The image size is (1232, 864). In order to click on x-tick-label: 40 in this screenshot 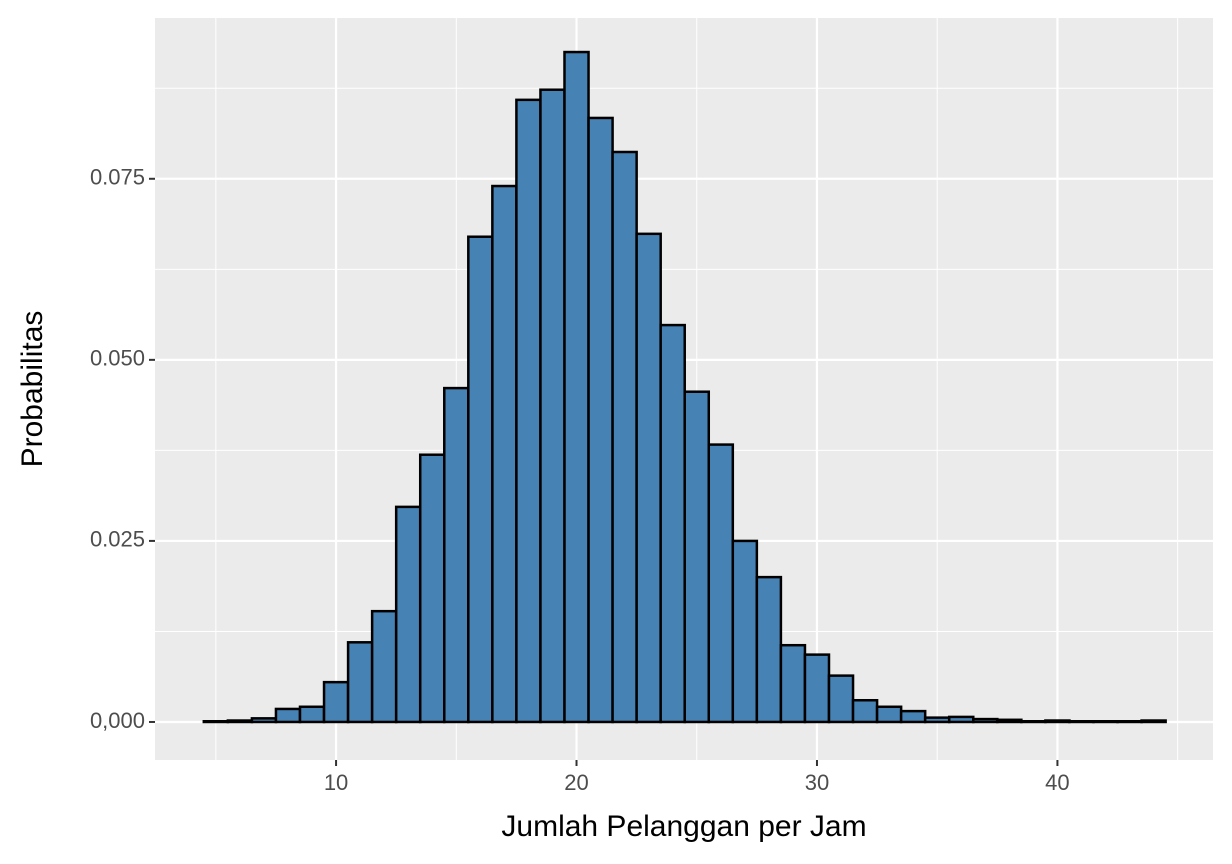, I will do `click(1057, 782)`.